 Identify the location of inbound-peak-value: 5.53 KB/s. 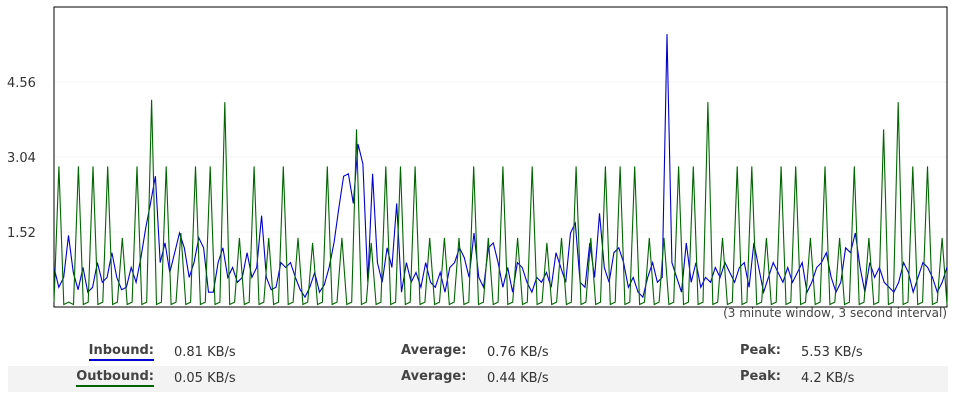
(832, 352).